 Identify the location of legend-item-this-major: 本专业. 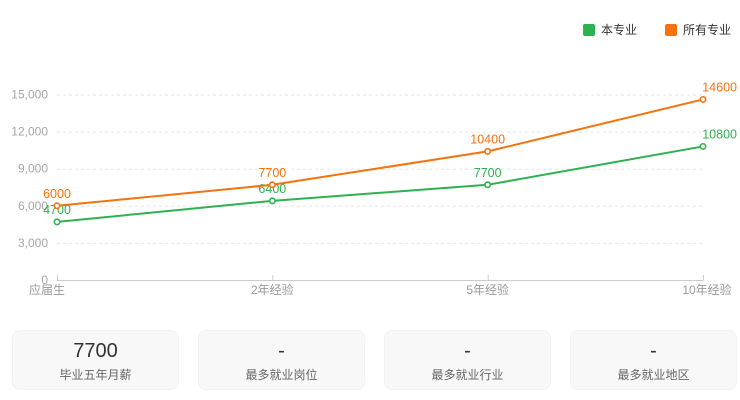
(609, 30).